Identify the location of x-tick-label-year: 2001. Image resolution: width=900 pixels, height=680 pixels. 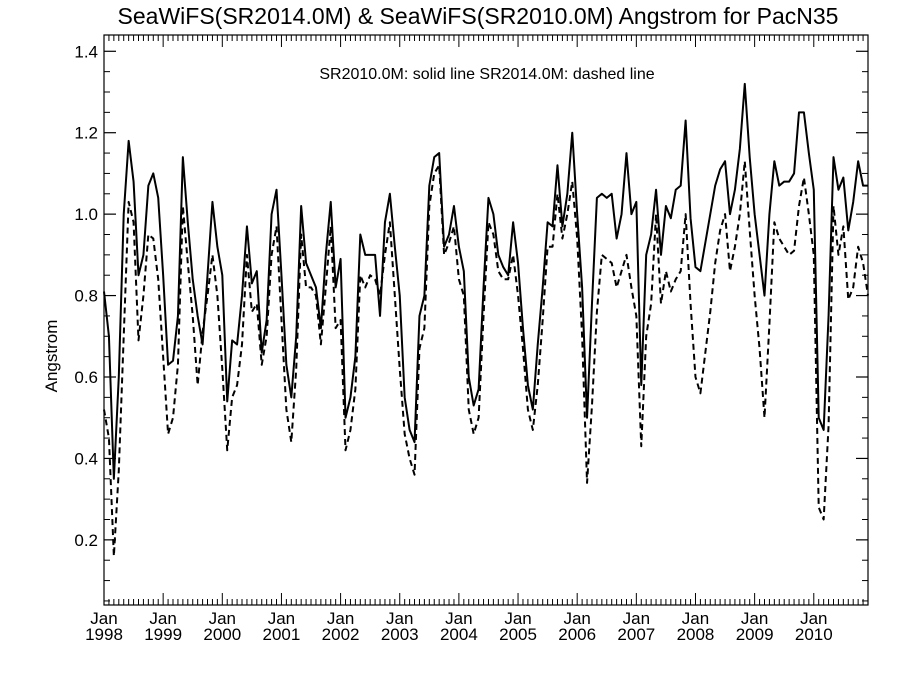
(282, 634).